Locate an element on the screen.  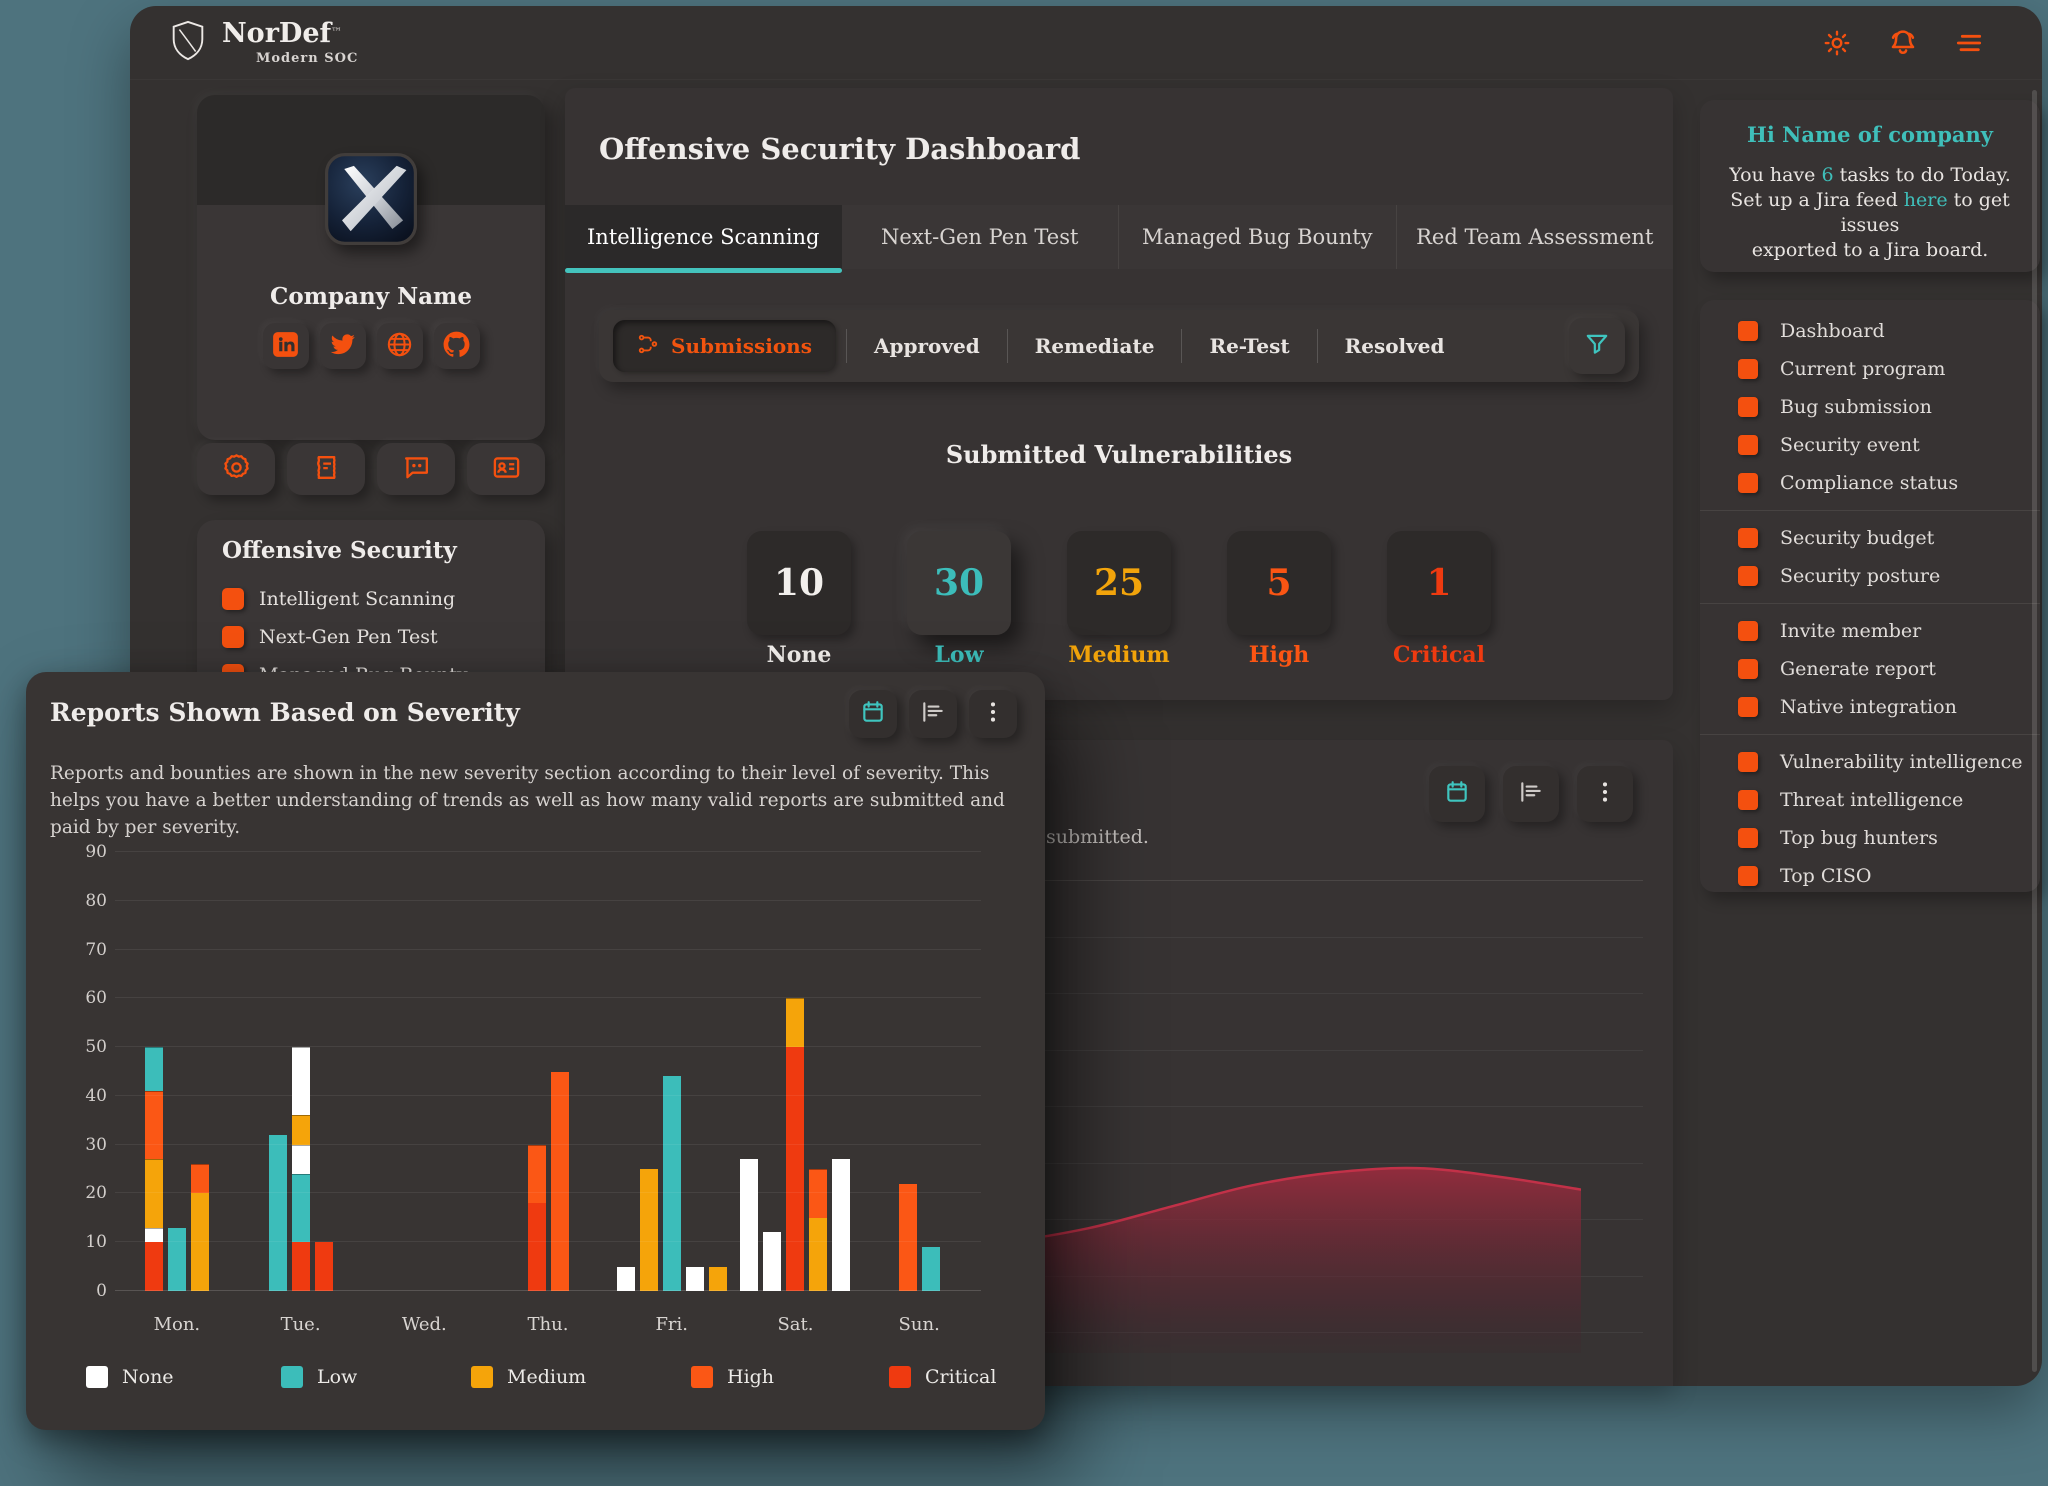
notifications-bell-icon is located at coordinates (1903, 43).